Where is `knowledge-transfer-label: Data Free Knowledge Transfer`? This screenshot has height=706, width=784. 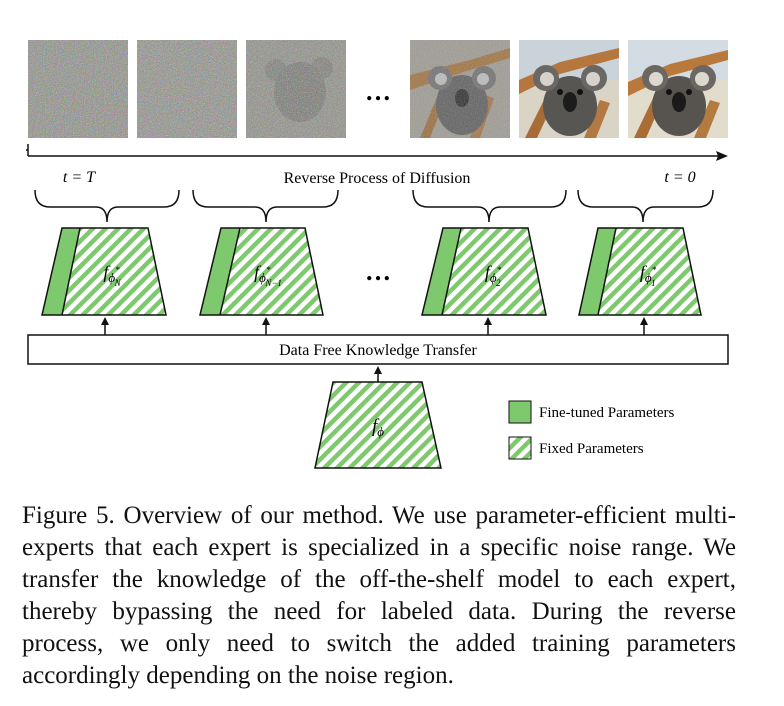 knowledge-transfer-label: Data Free Knowledge Transfer is located at coordinates (378, 350).